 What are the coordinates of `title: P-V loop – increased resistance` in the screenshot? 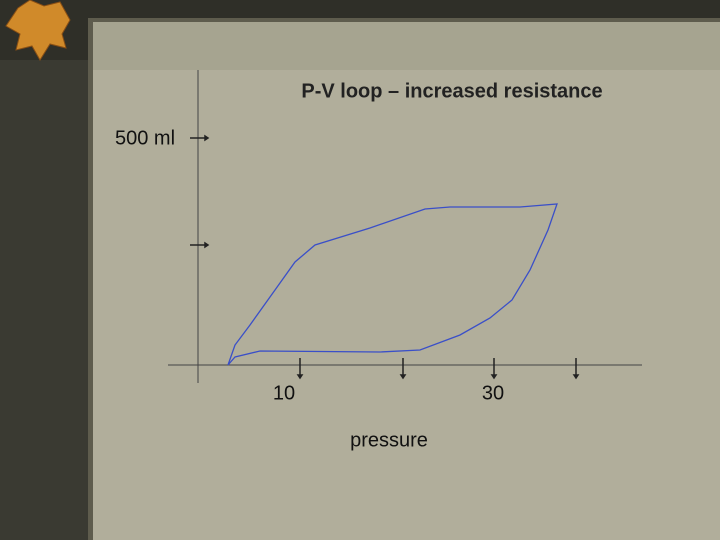 It's located at (451, 91).